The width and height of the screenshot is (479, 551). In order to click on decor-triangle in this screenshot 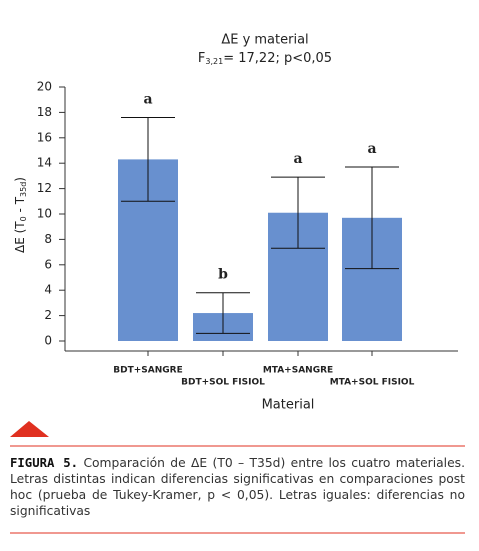, I will do `click(29, 429)`.